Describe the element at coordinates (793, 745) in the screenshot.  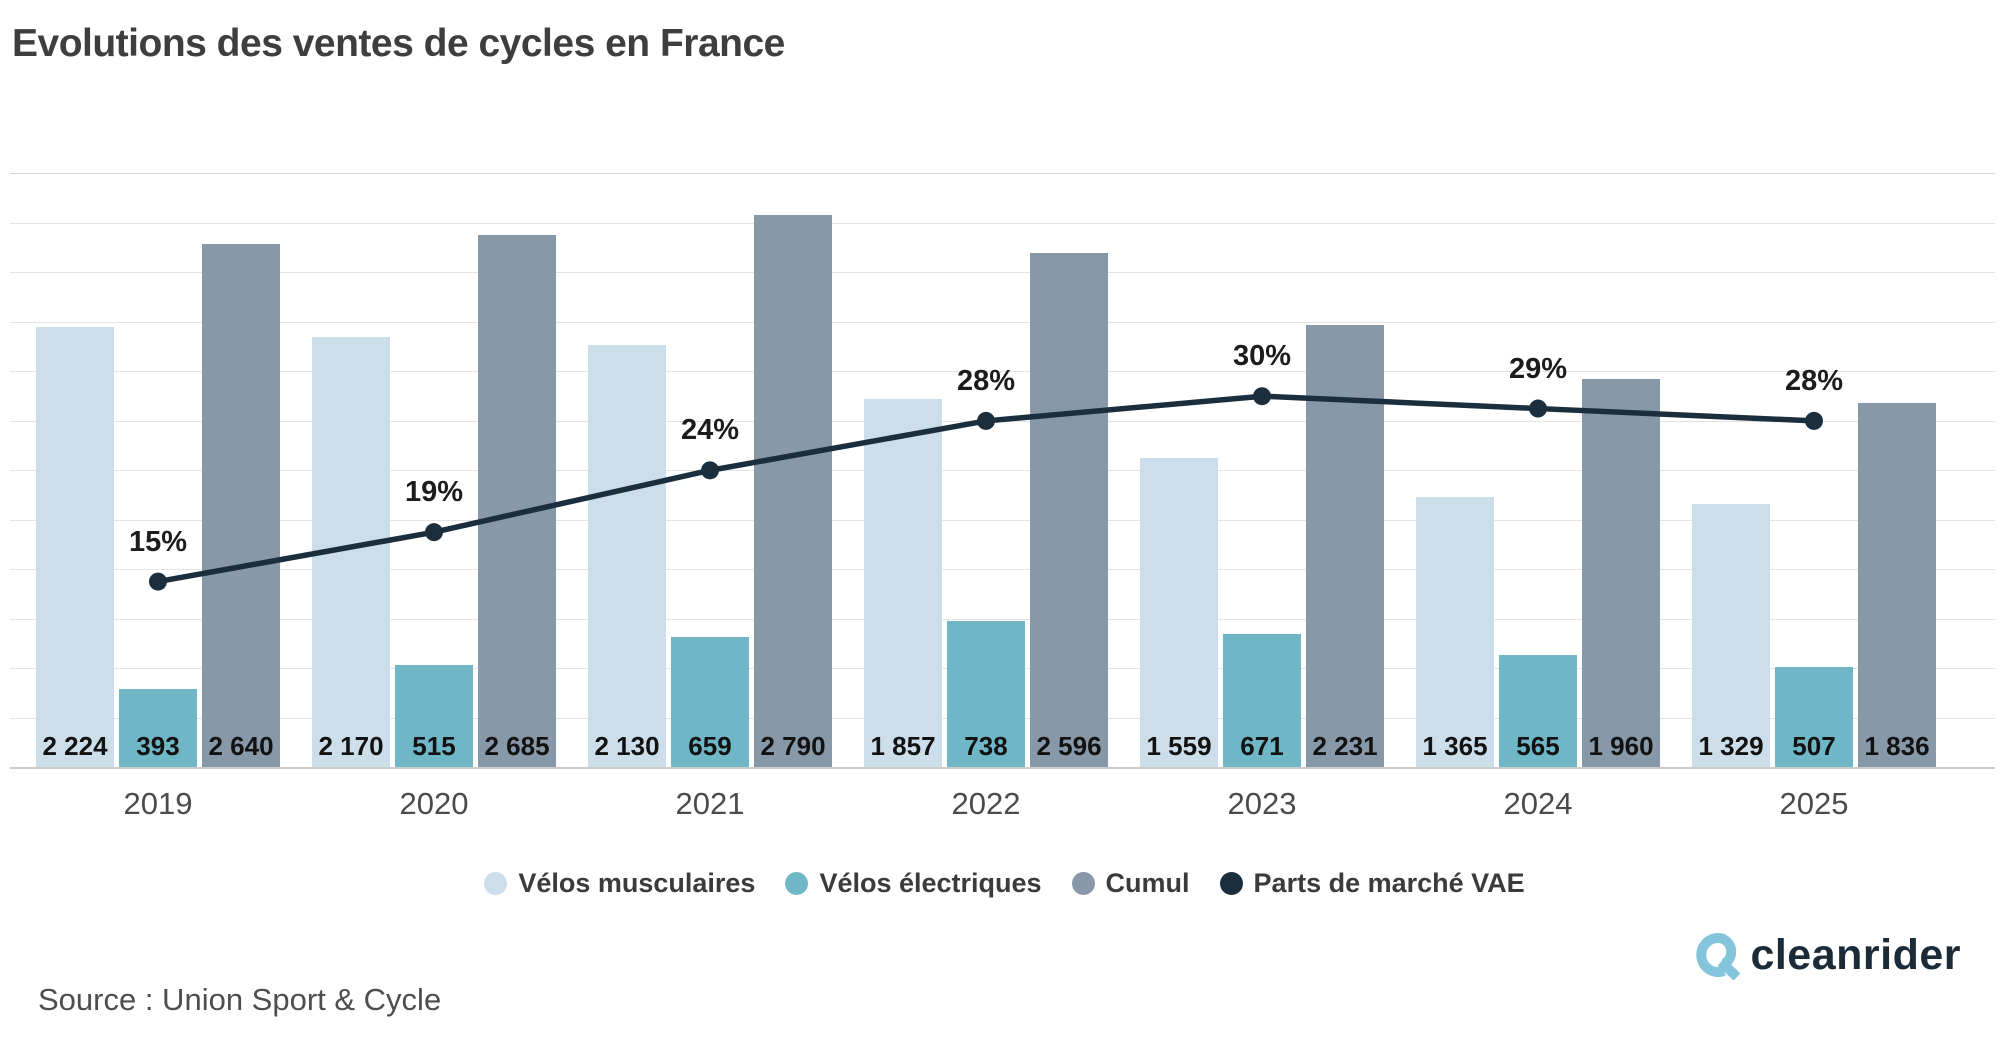
I see `bar-value-label: 2 790` at that location.